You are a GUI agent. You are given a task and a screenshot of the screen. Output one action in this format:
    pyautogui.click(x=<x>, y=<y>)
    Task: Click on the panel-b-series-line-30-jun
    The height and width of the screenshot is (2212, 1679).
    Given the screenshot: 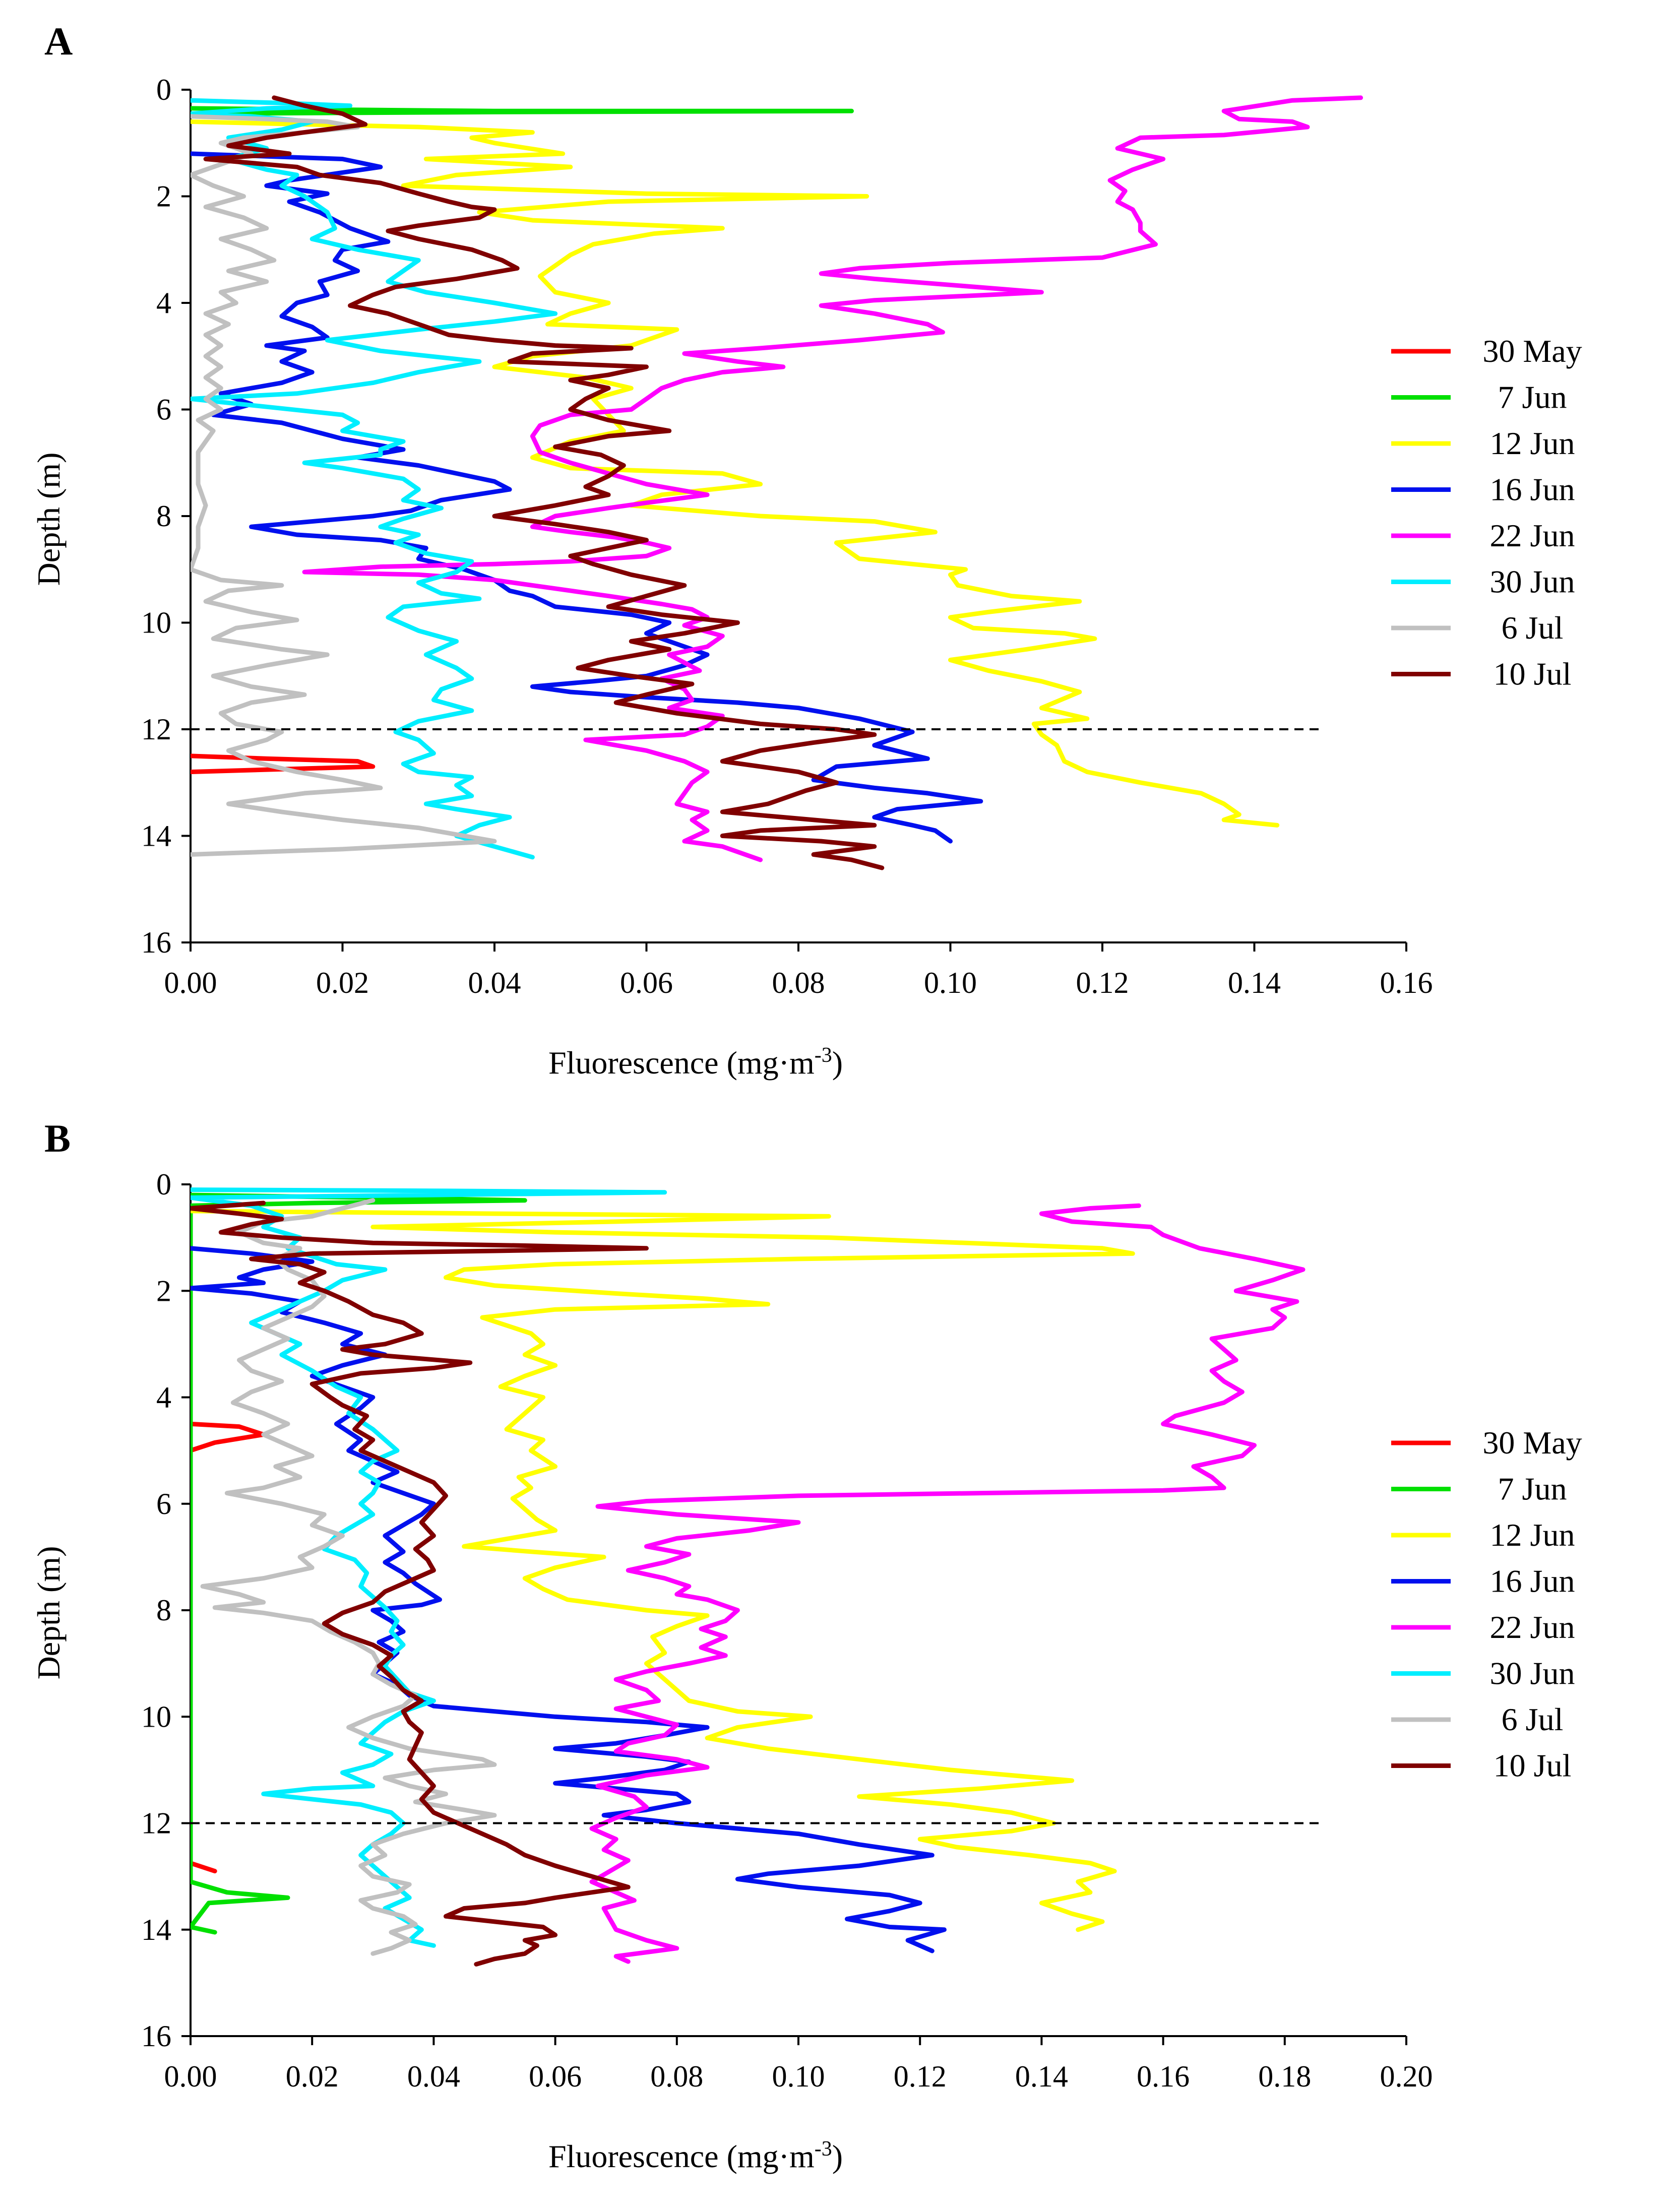 What is the action you would take?
    pyautogui.click(x=429, y=1567)
    